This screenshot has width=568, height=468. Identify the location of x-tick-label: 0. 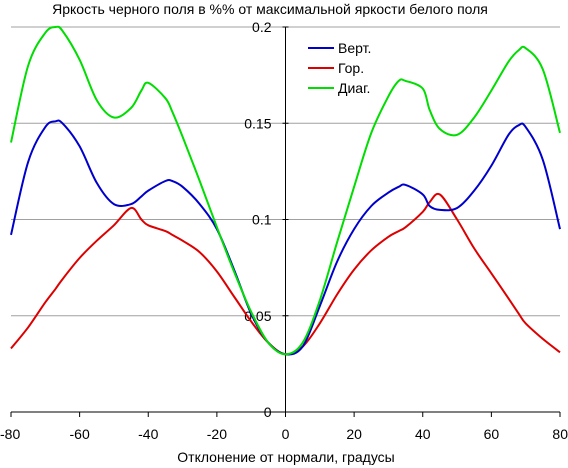
(286, 434).